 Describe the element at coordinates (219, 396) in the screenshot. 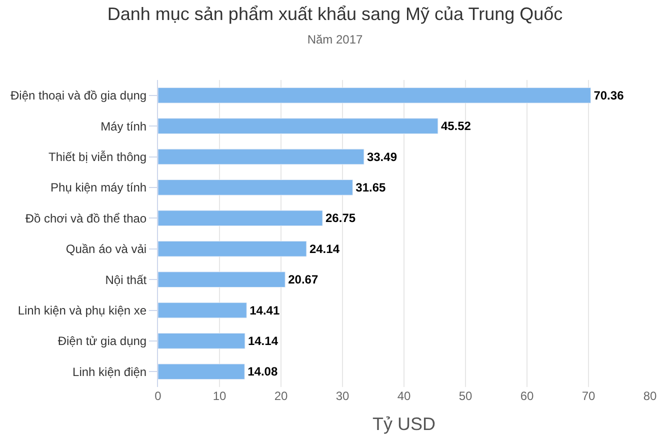

I see `x-tick-label: 10` at that location.